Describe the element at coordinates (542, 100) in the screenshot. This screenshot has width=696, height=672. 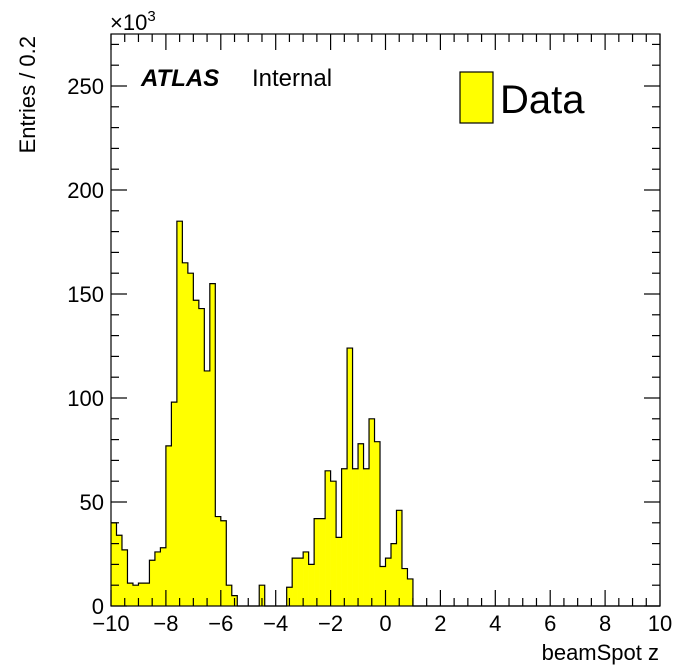
I see `legend-entry-data: Data` at that location.